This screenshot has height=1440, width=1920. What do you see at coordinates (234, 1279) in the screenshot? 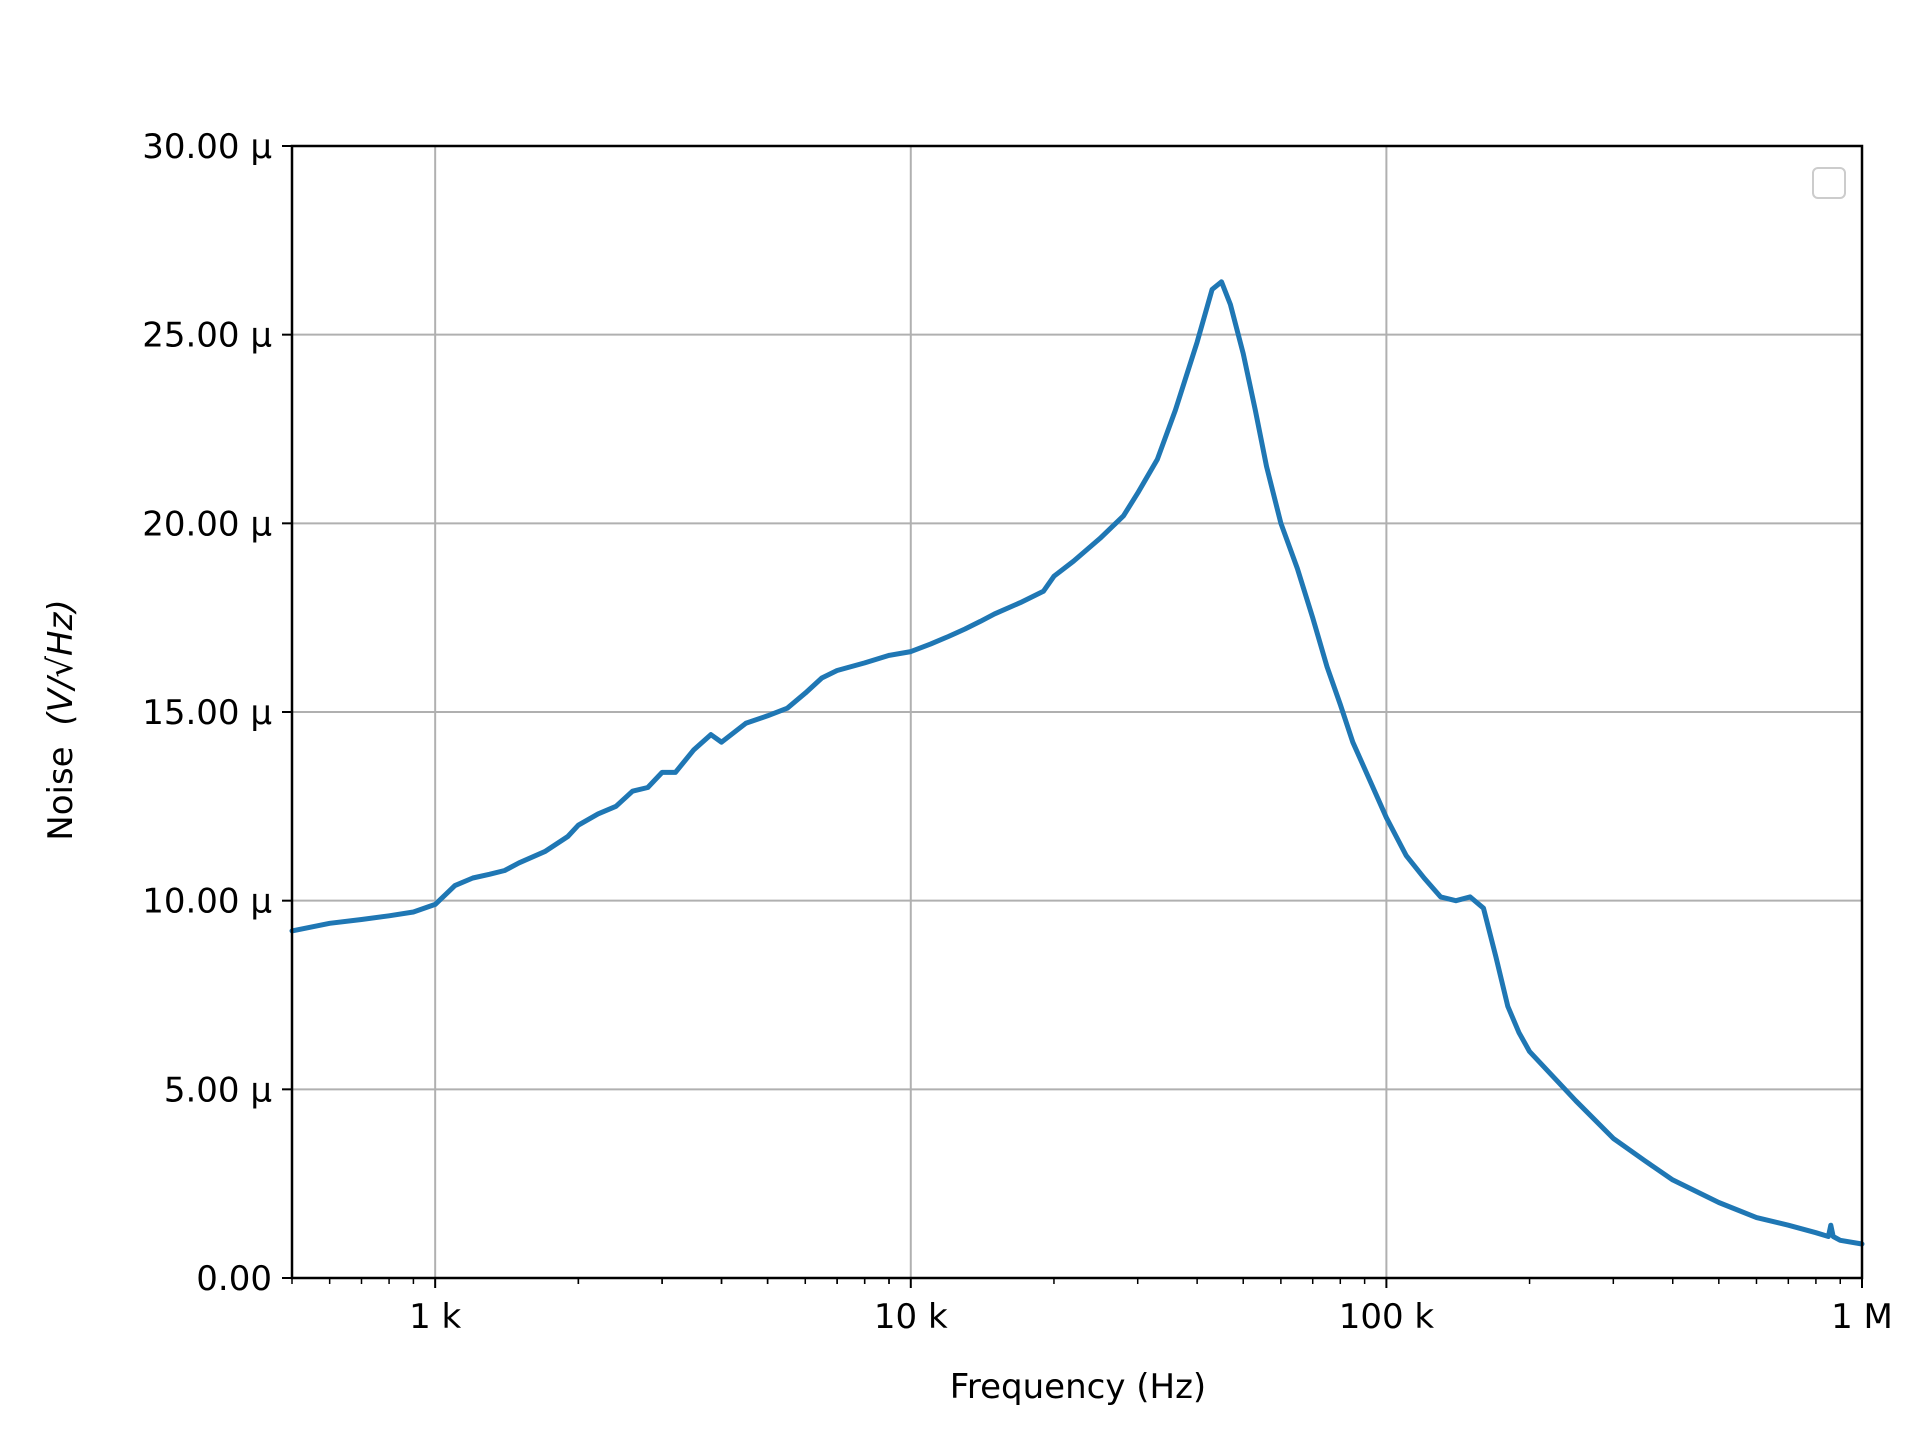
I see `y-tick-label: 0.00` at bounding box center [234, 1279].